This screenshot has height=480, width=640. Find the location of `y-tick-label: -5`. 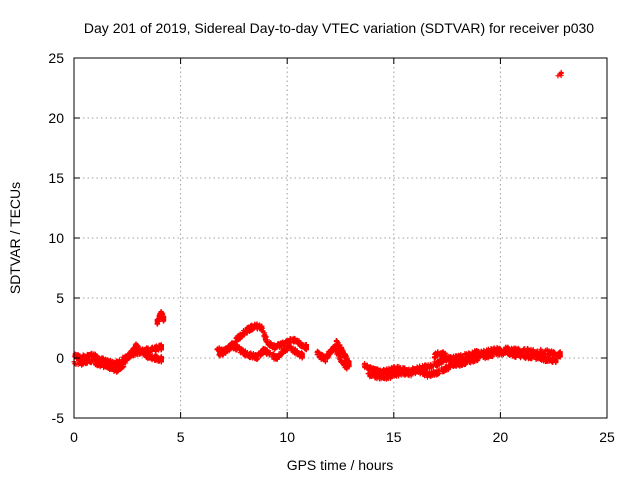

y-tick-label: -5 is located at coordinates (58, 418).